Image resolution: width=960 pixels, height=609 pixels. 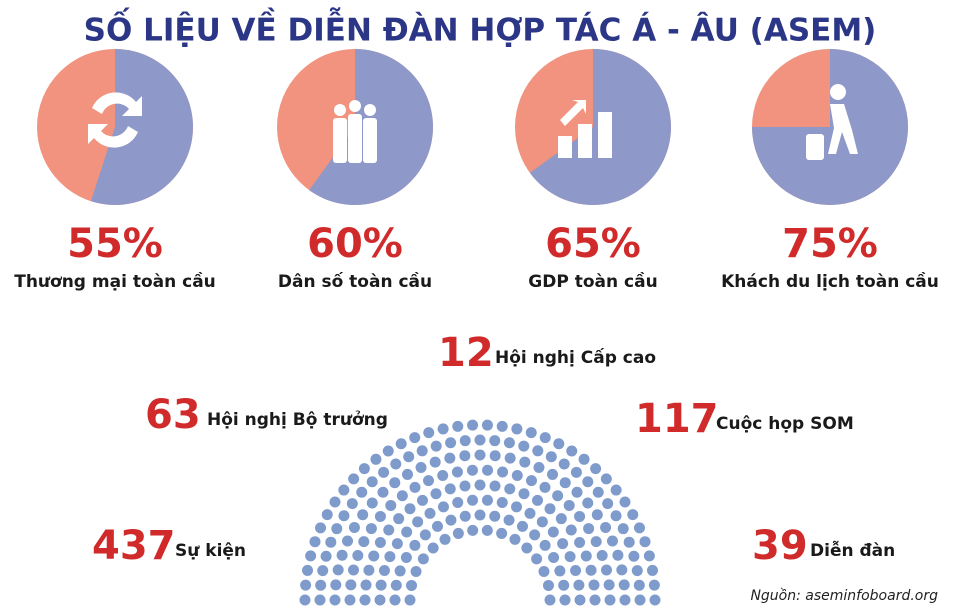 I want to click on pie-label: Dân số toàn cầu, so click(x=355, y=281).